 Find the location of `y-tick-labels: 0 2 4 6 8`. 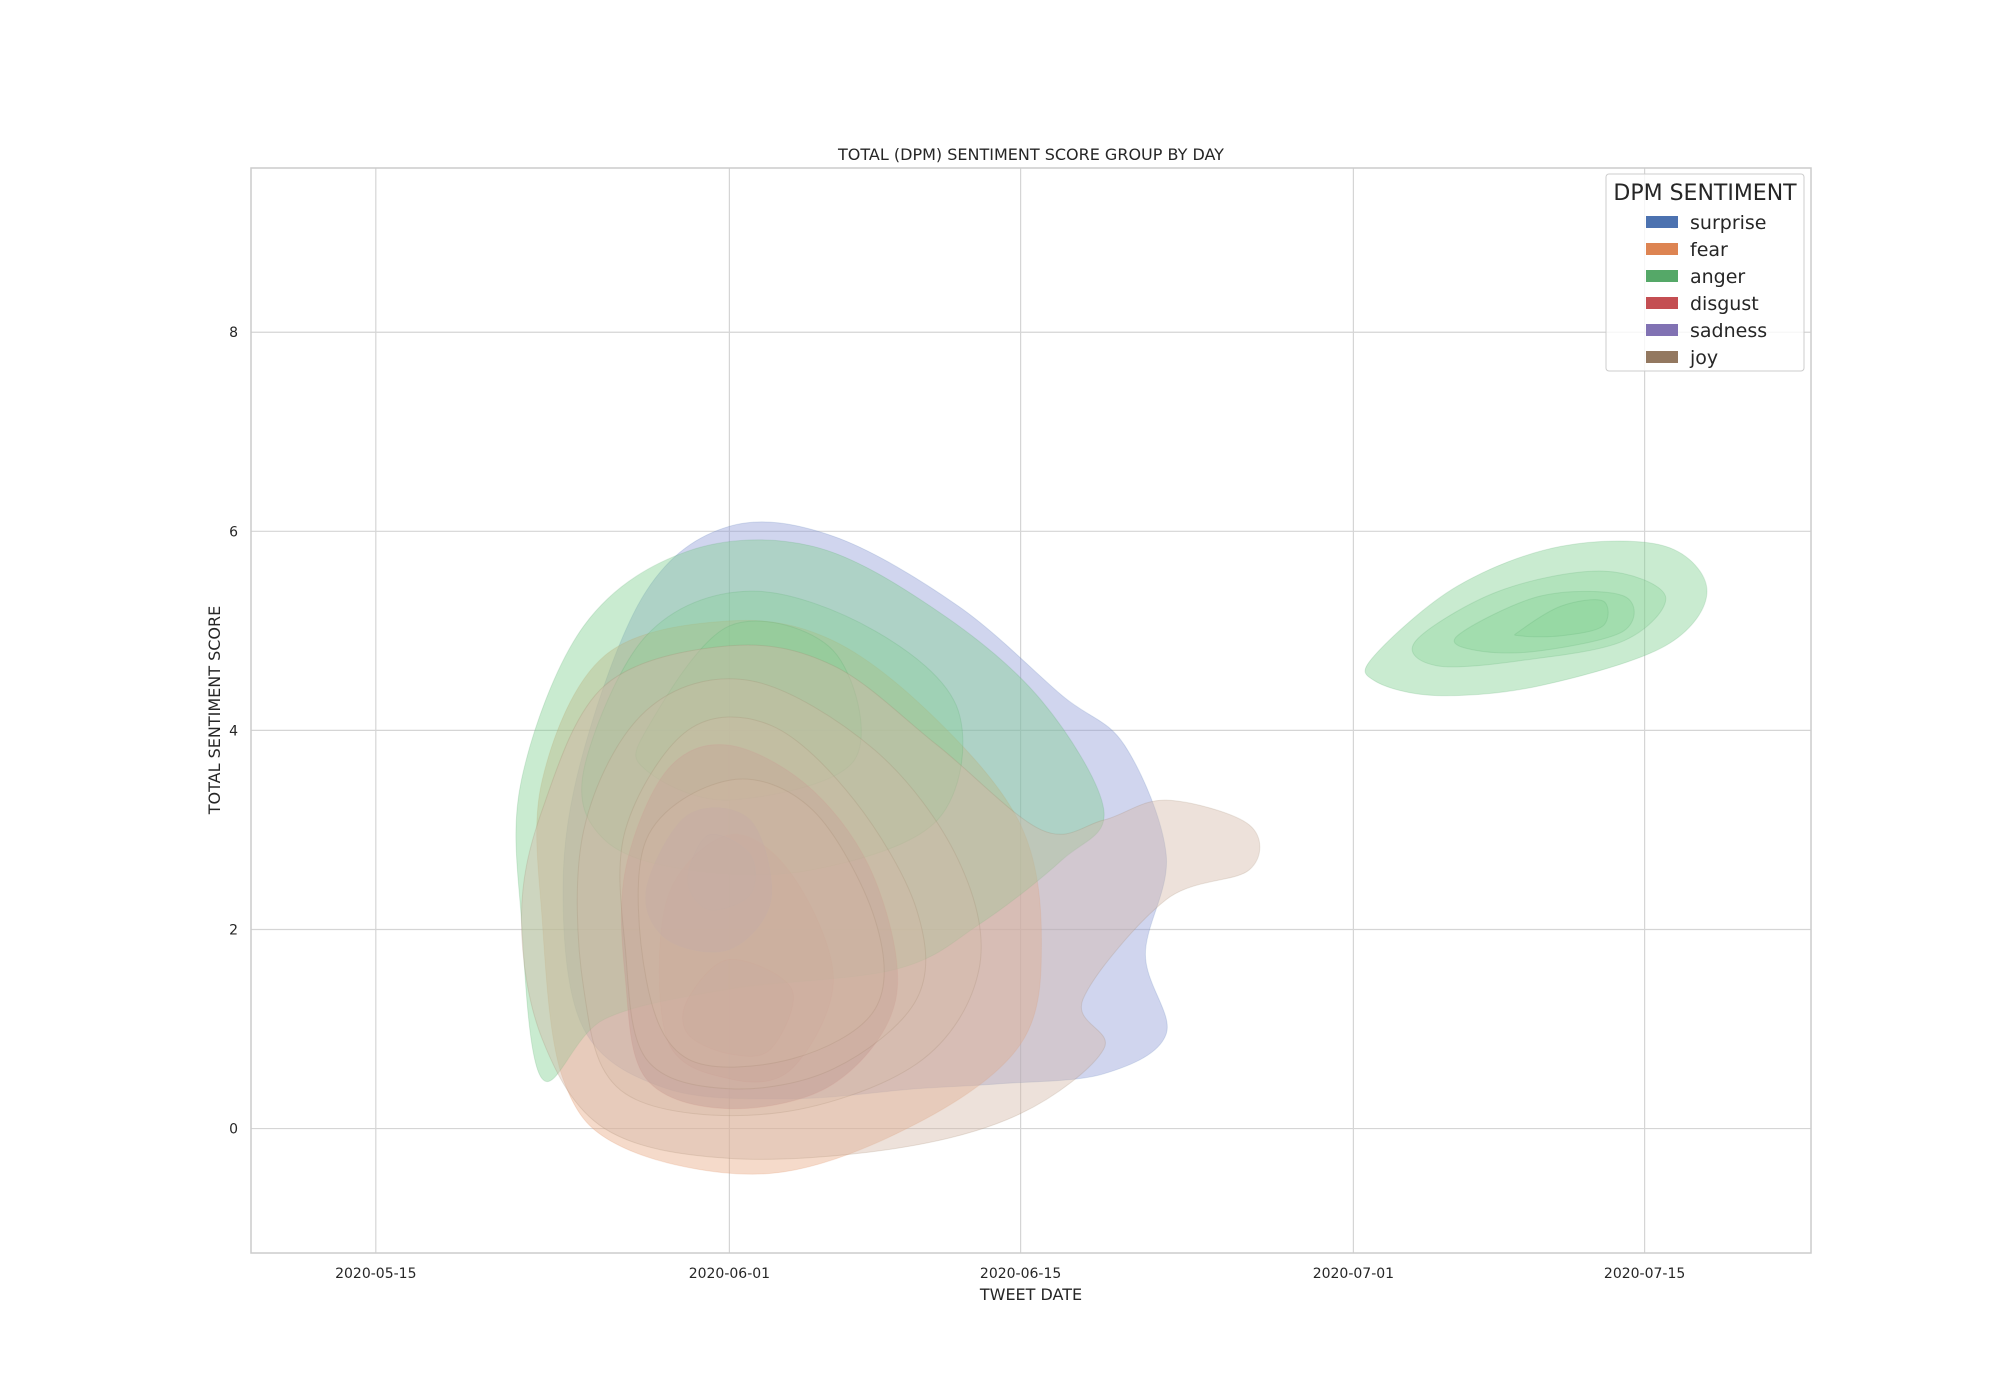

y-tick-labels: 0 2 4 6 8 is located at coordinates (233, 731).